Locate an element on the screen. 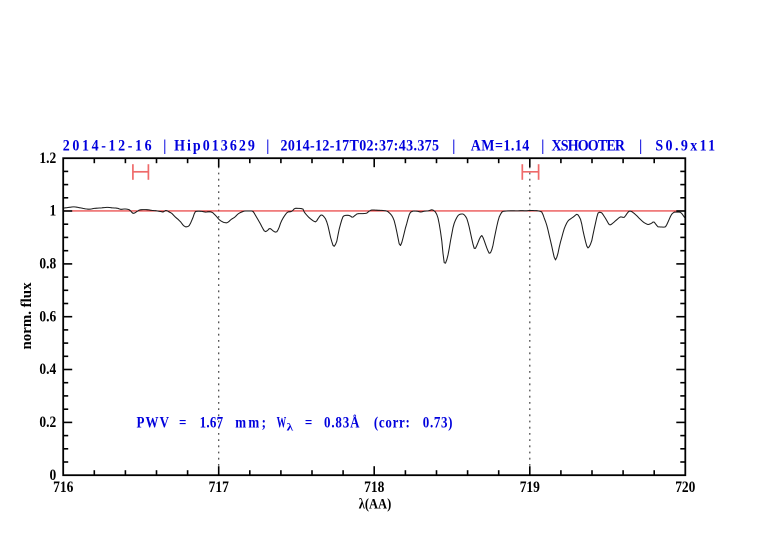  svg-text: 716 is located at coordinates (63, 487).